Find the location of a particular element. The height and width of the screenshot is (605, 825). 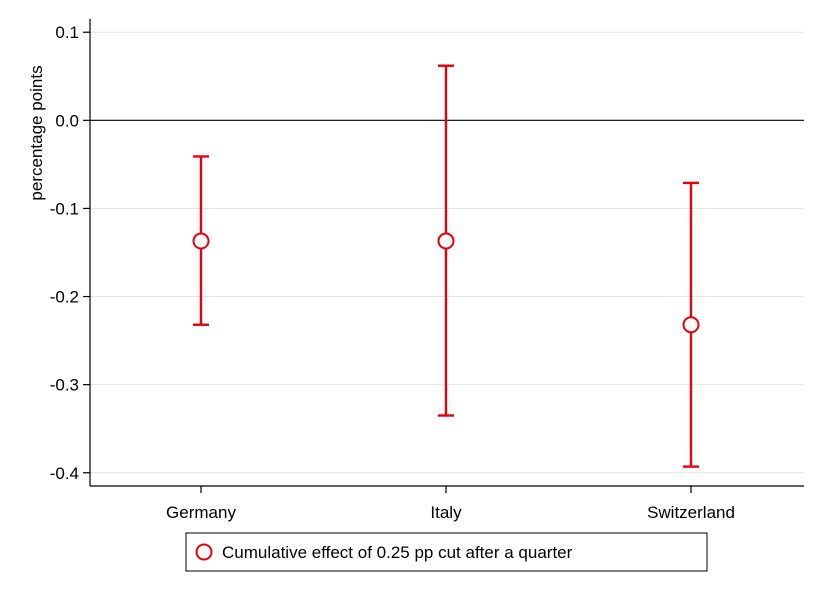

y-tick-label: 0.1 is located at coordinates (67, 32).